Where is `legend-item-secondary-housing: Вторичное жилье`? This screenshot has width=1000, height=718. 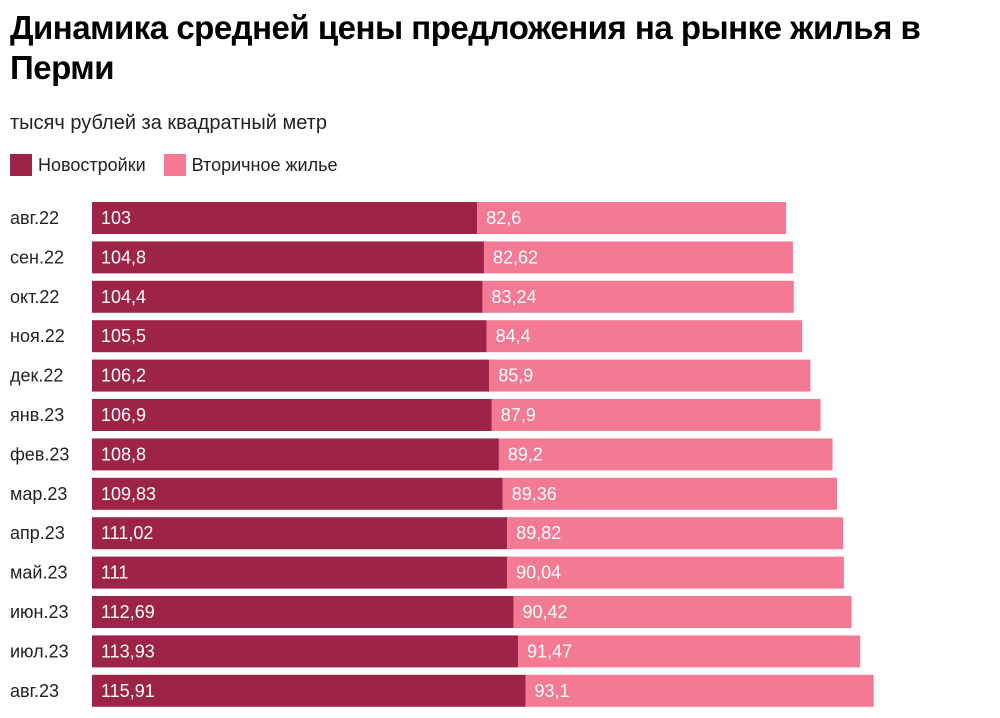 legend-item-secondary-housing: Вторичное жилье is located at coordinates (250, 165).